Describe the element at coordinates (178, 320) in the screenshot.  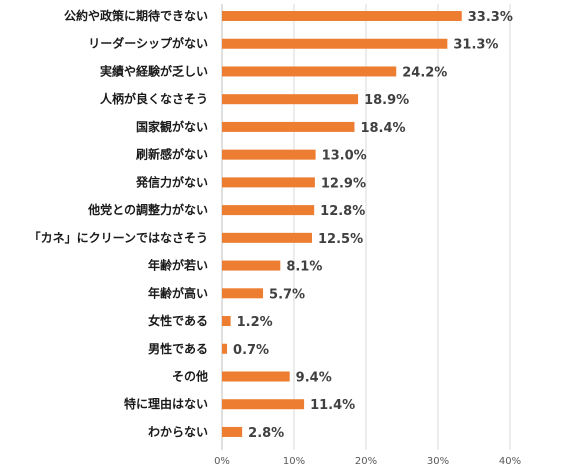
I see `category-label: 女性である` at that location.